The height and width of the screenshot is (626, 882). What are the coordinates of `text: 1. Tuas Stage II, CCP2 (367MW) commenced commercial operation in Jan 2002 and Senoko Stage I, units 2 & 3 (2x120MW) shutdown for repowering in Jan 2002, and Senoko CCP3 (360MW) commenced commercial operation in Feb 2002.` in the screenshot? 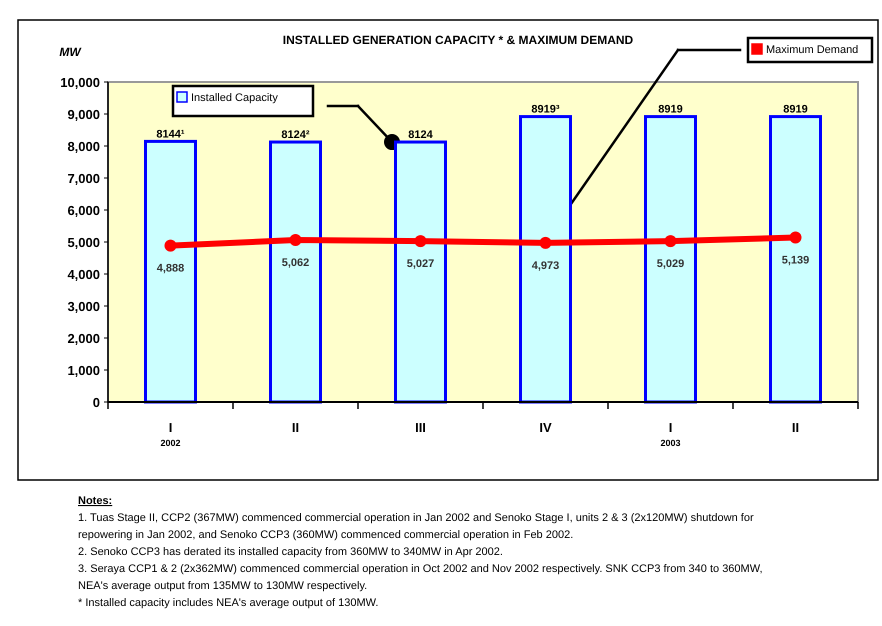 It's located at (416, 526).